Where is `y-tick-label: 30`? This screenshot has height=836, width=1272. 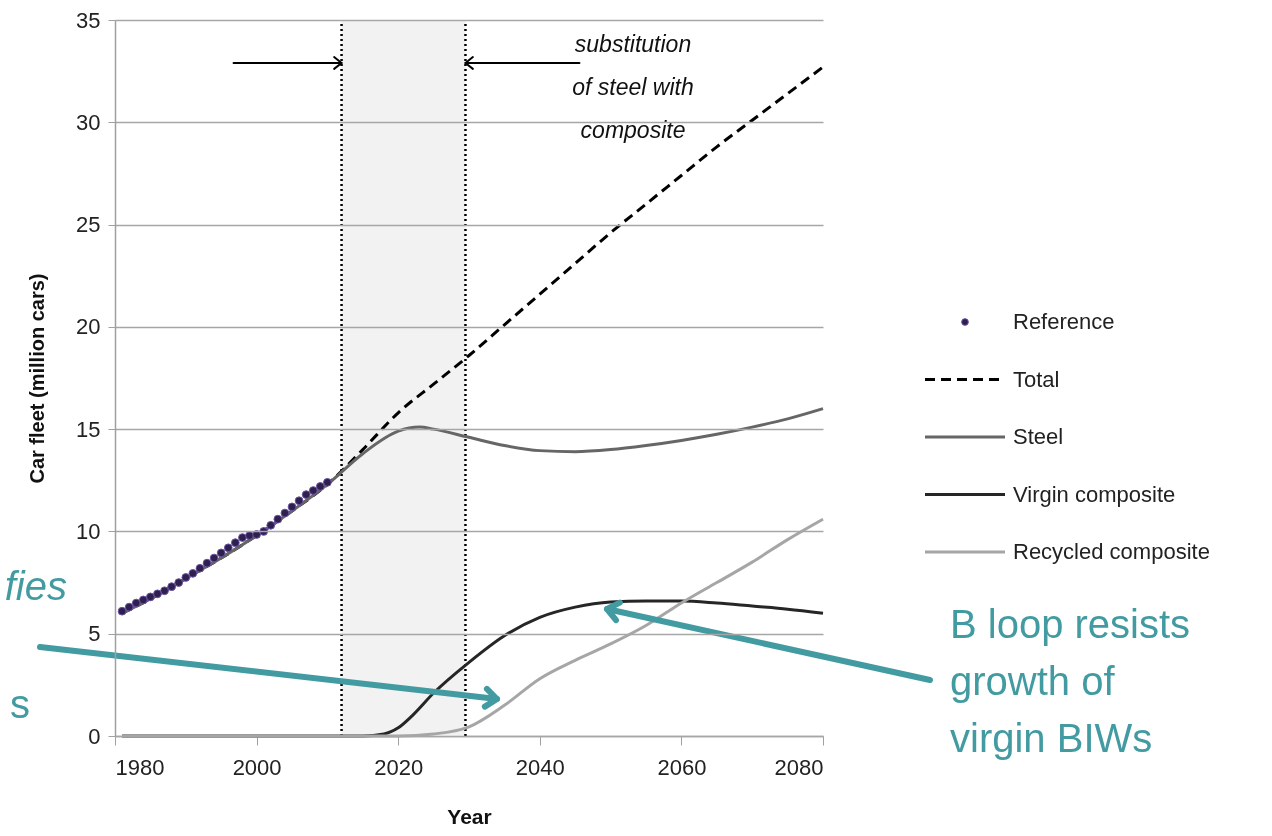
y-tick-label: 30 is located at coordinates (88, 122).